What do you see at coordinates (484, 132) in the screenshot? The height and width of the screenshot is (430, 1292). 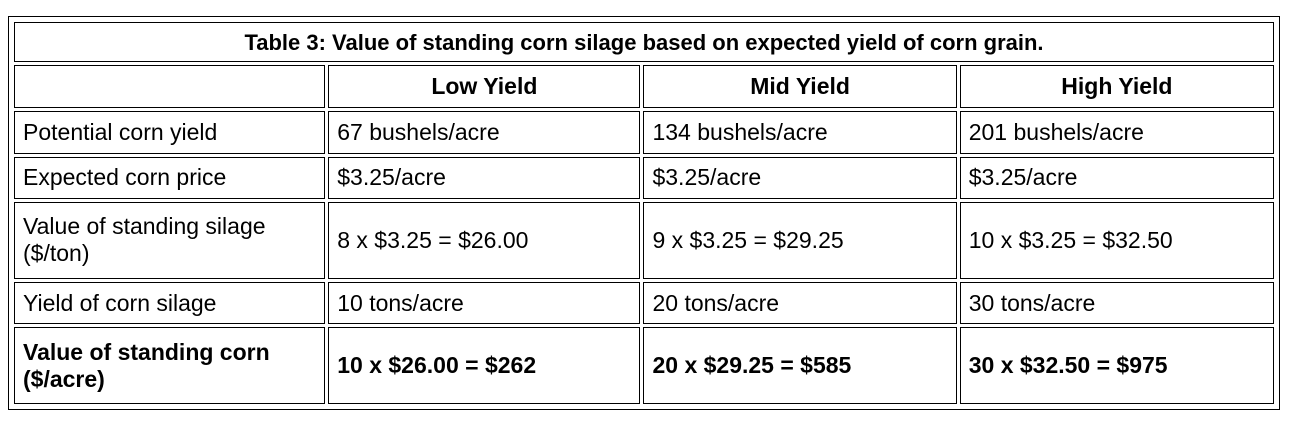 I see `cell-low: 67 bushels/acre` at bounding box center [484, 132].